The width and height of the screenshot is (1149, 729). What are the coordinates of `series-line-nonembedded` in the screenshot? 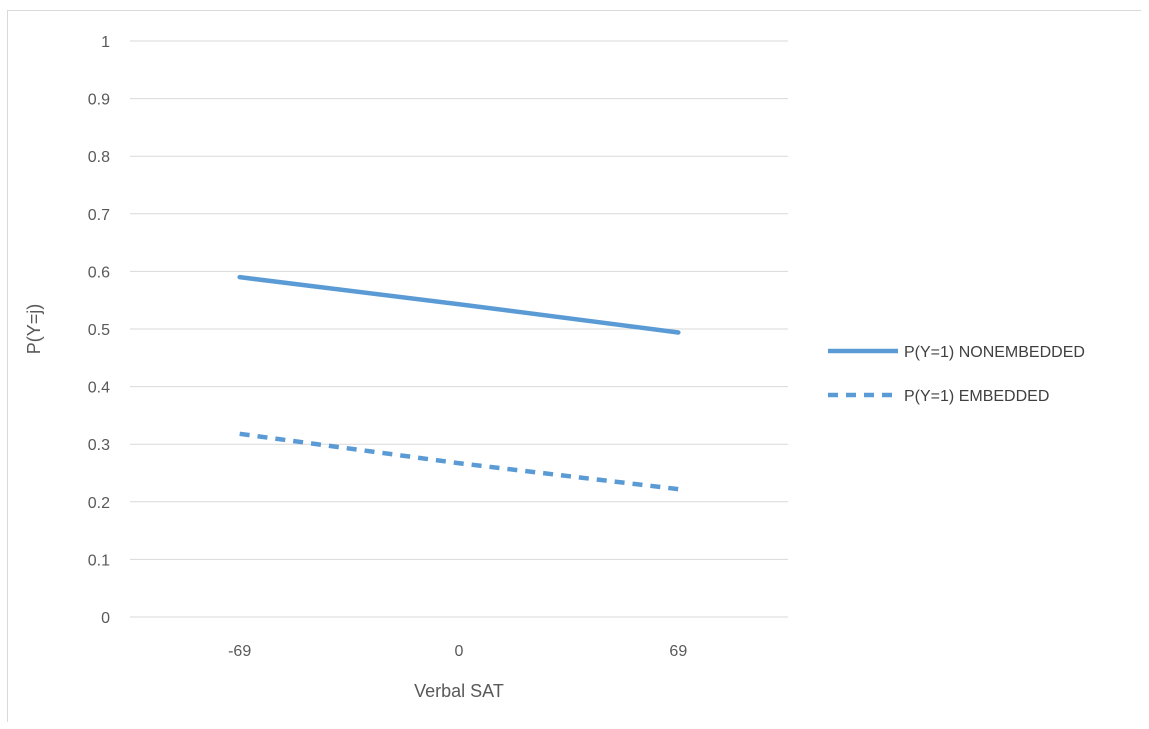 It's located at (459, 304).